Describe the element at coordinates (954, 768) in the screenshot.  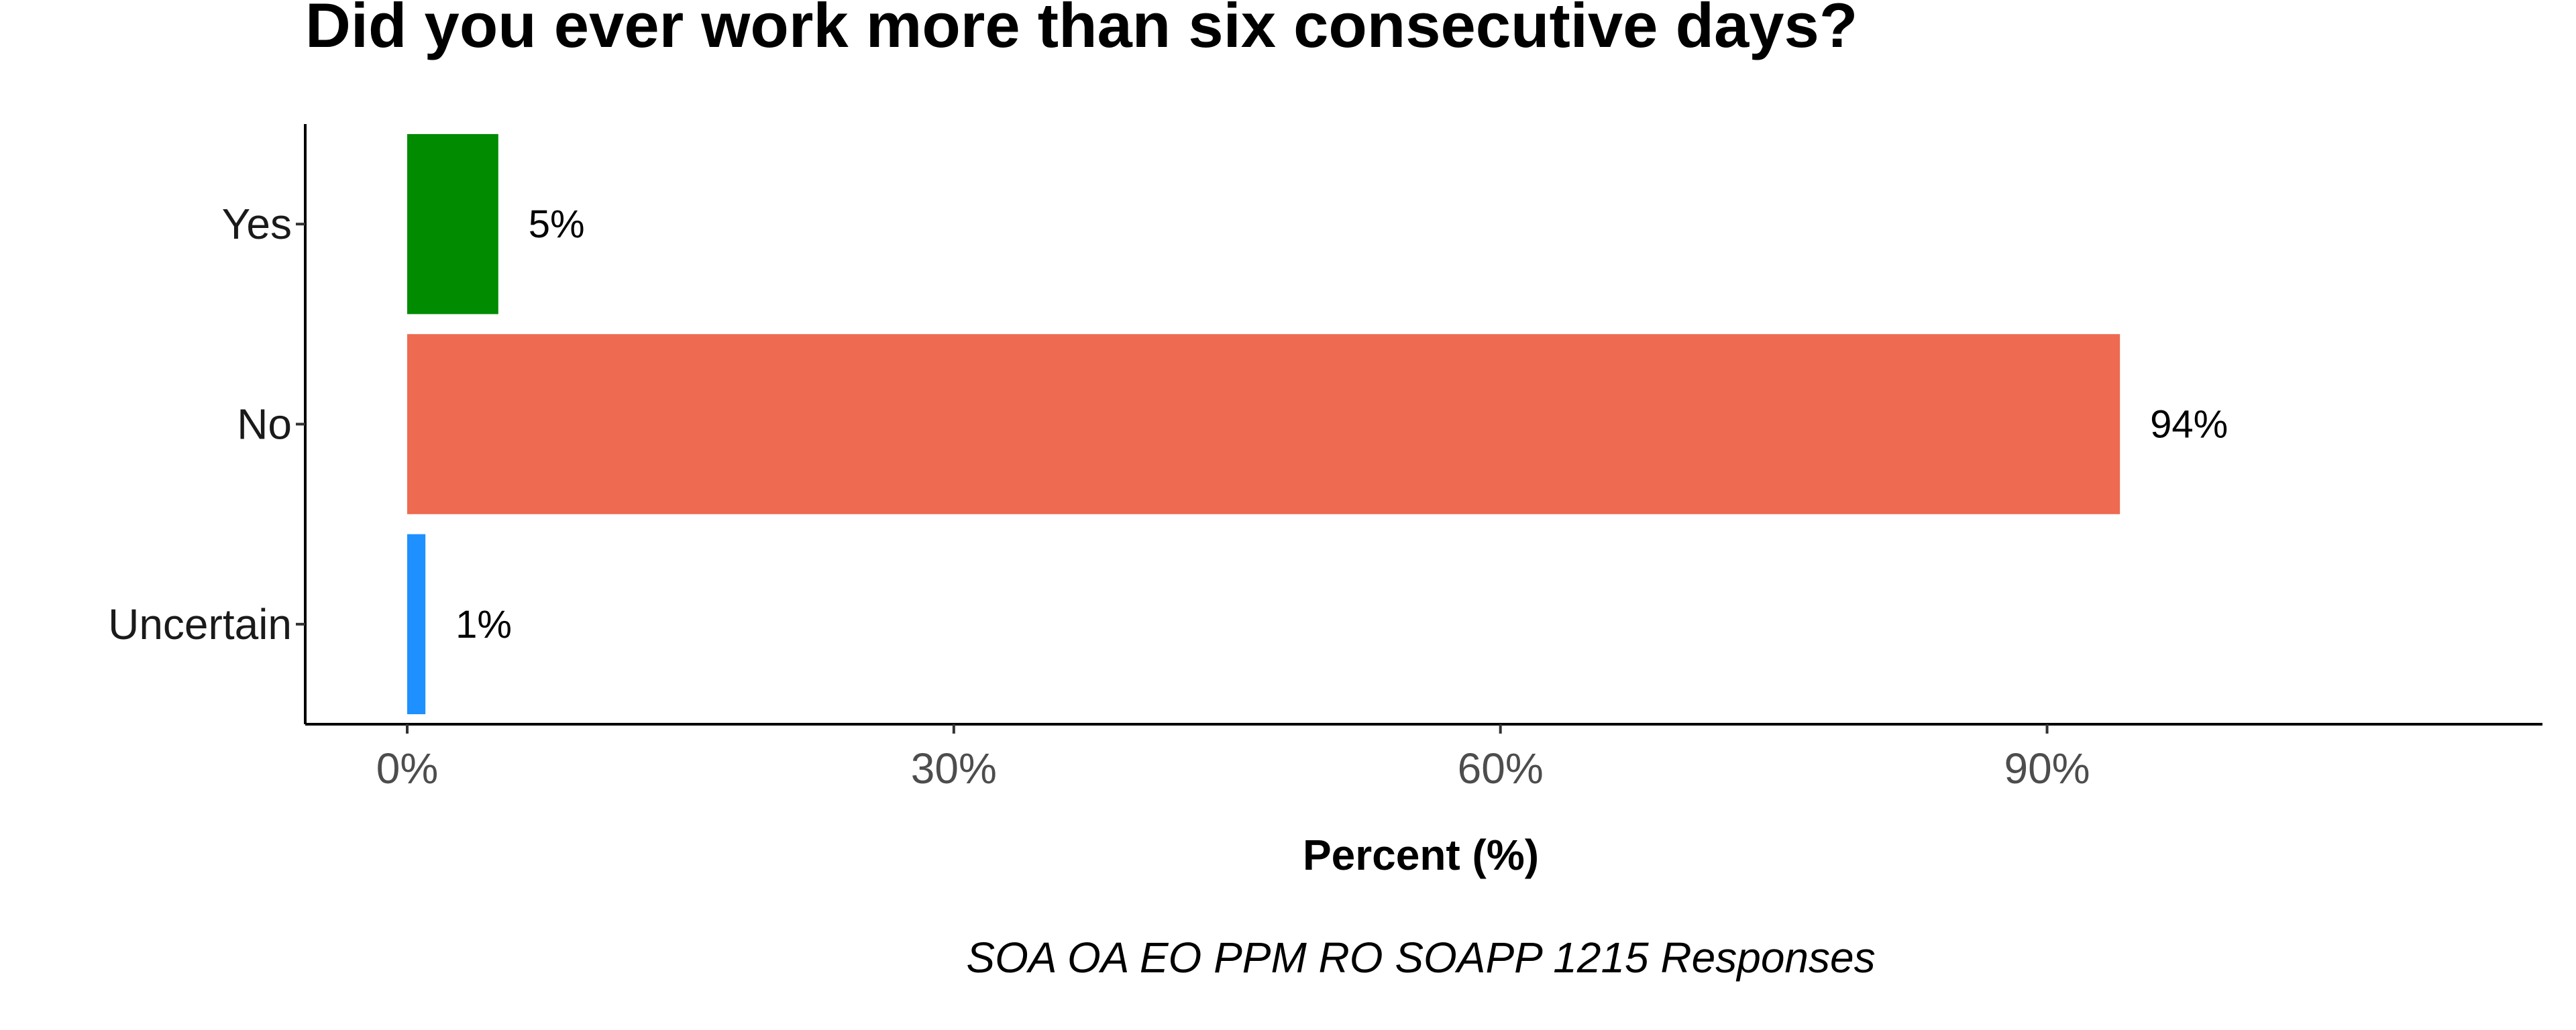
I see `x-tick-label: 30%` at that location.